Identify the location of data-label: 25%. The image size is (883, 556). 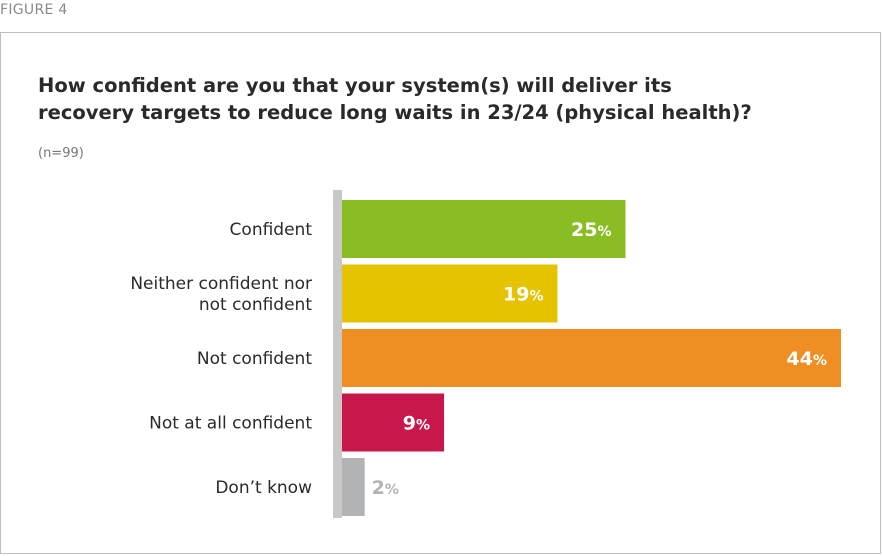
(591, 230).